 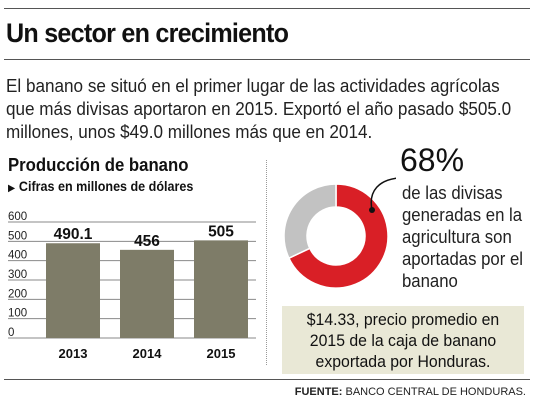 What do you see at coordinates (147, 241) in the screenshot?
I see `bar-value-label: 456` at bounding box center [147, 241].